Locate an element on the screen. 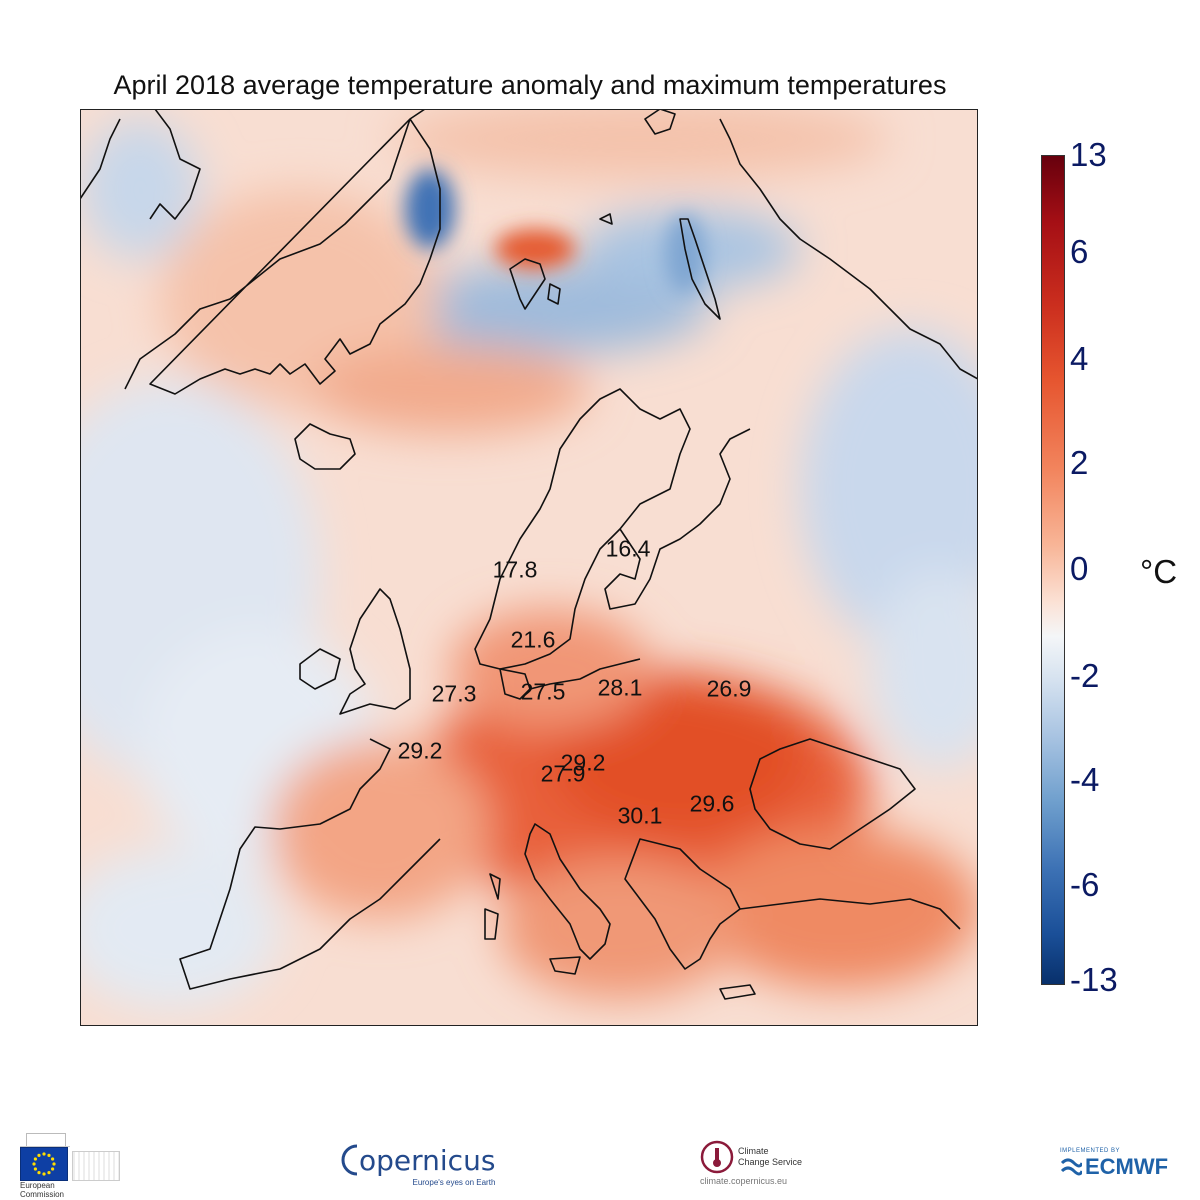 The image size is (1200, 1200). max-temp-label: 27.9 is located at coordinates (563, 773).